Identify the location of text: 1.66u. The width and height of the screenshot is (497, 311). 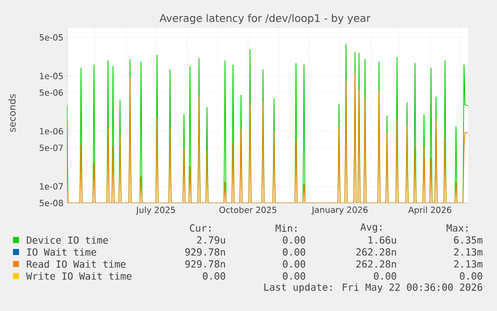
(382, 240).